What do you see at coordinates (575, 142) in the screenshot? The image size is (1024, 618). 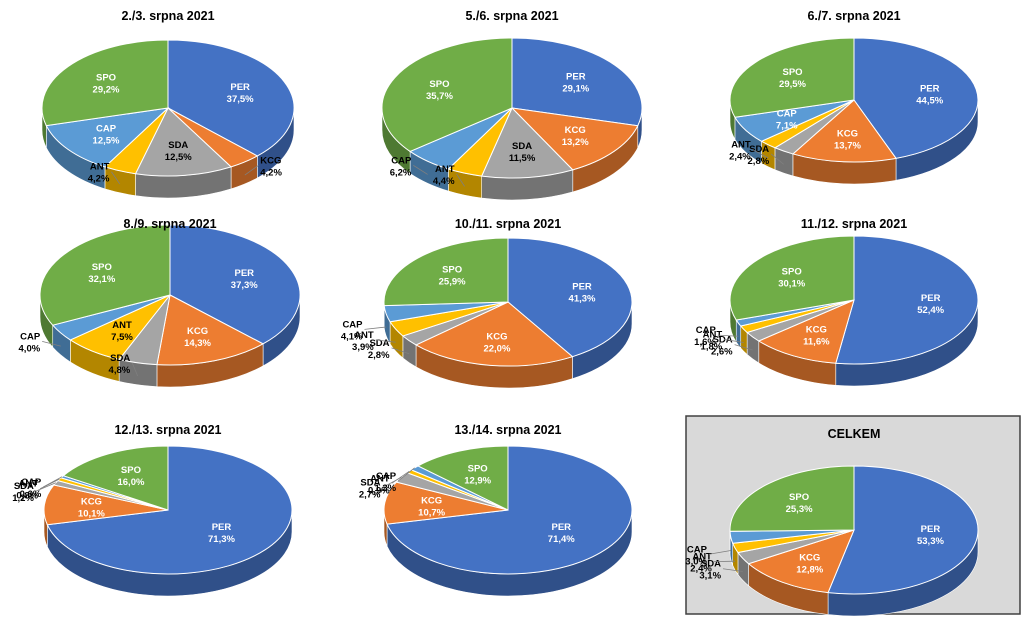 I see `slice-value-kcg: 13,2%` at bounding box center [575, 142].